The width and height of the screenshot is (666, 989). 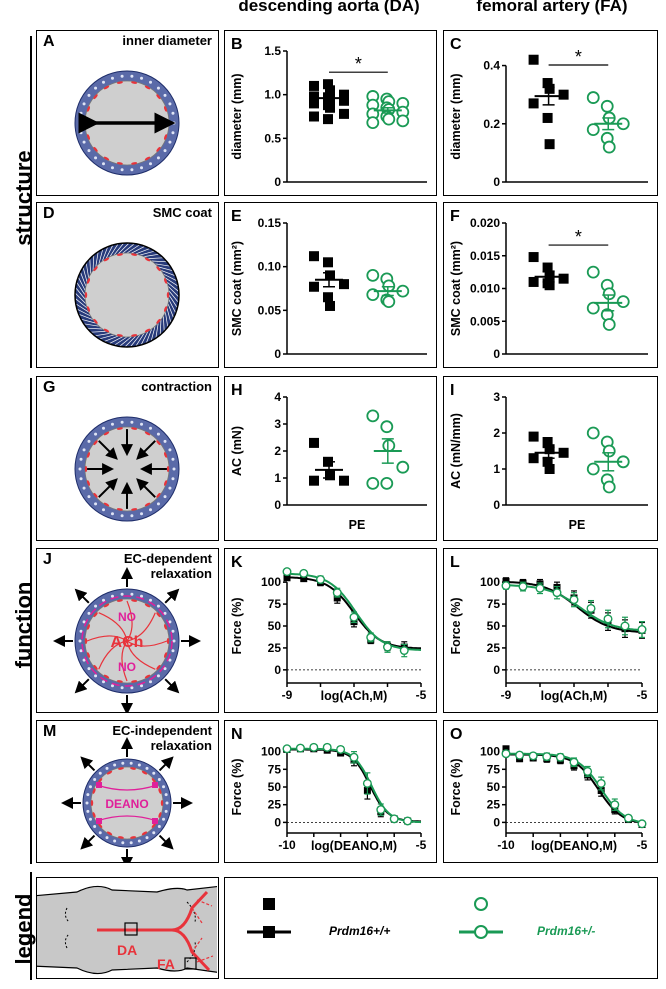 I want to click on x-axis-label: log(ACh,M), so click(x=354, y=696).